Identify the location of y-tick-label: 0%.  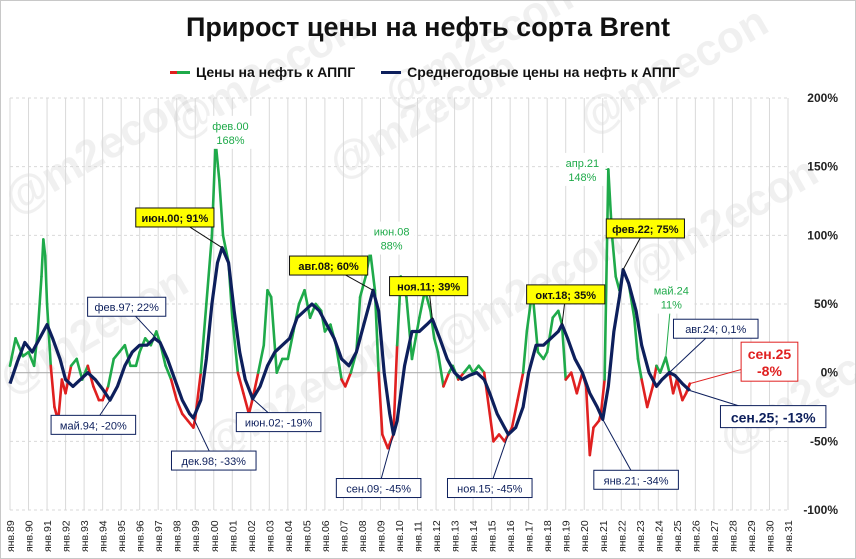
(830, 373).